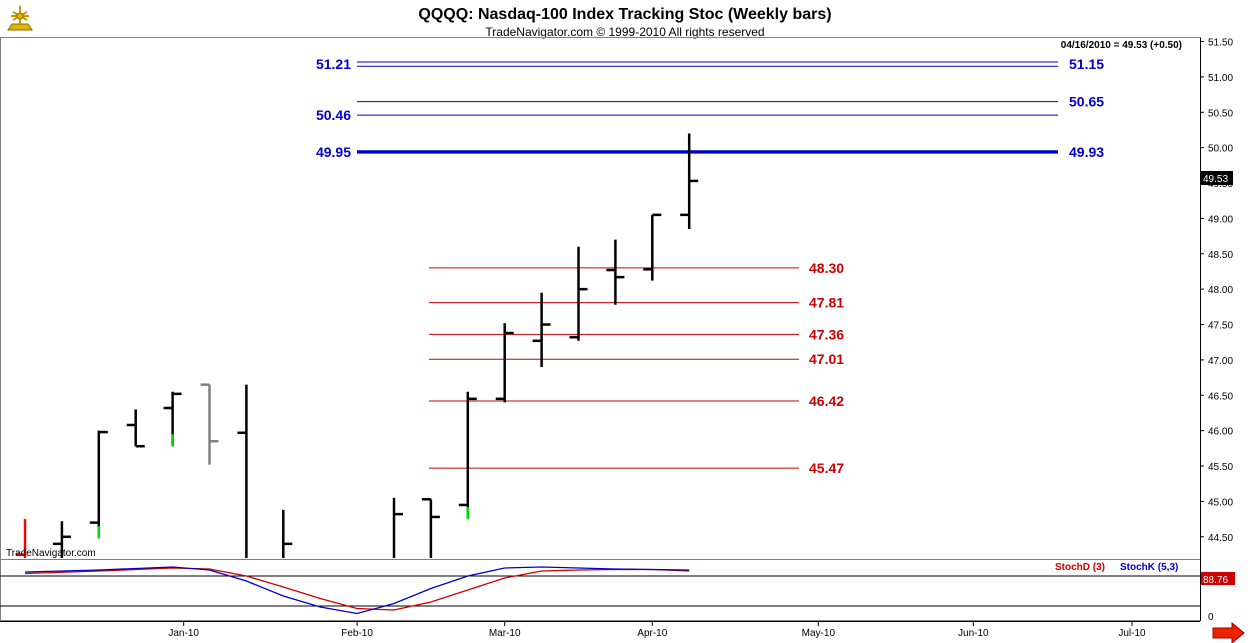 This screenshot has height=643, width=1250. I want to click on price-tick-label: 49.00, so click(1220, 219).